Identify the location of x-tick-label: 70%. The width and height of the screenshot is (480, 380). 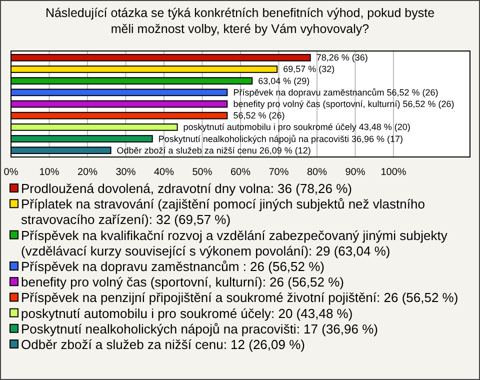
(278, 172).